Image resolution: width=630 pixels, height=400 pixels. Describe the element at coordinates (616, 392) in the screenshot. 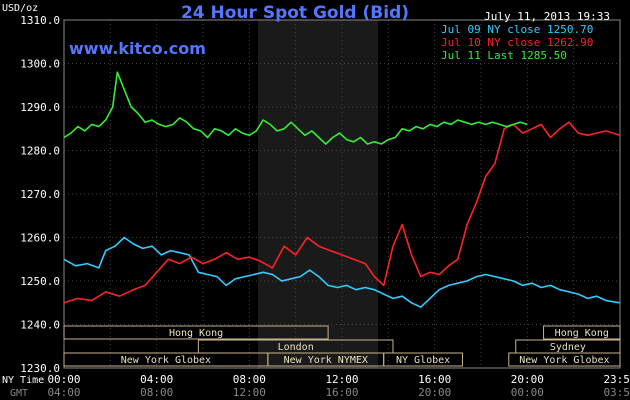

I see `x-tick-label-gmt: 03:59` at that location.